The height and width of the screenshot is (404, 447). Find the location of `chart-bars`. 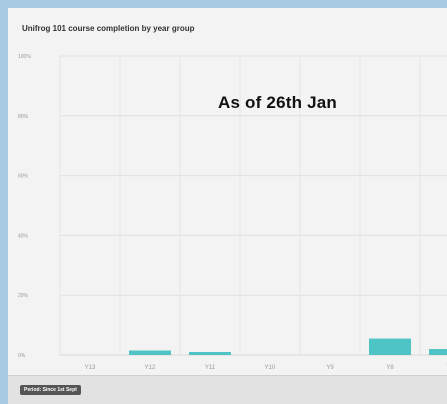

chart-bars is located at coordinates (288, 346).